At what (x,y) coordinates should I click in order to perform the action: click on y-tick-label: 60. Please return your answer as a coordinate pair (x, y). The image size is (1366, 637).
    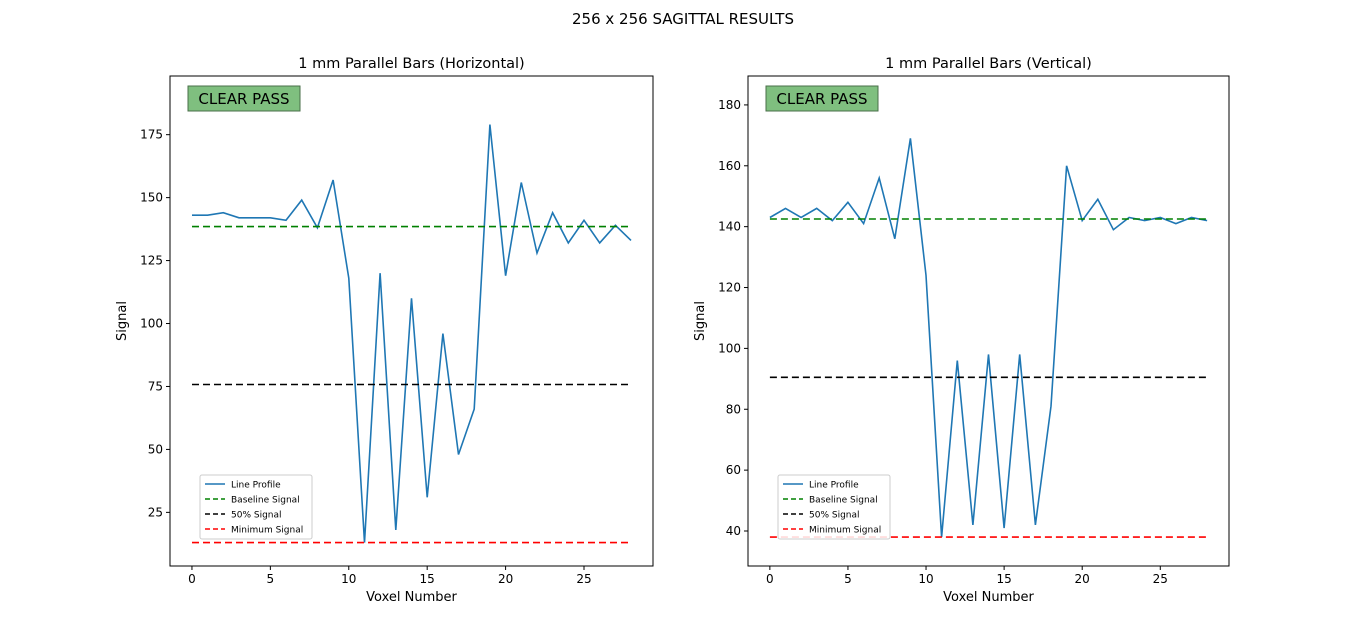
    Looking at the image, I should click on (733, 470).